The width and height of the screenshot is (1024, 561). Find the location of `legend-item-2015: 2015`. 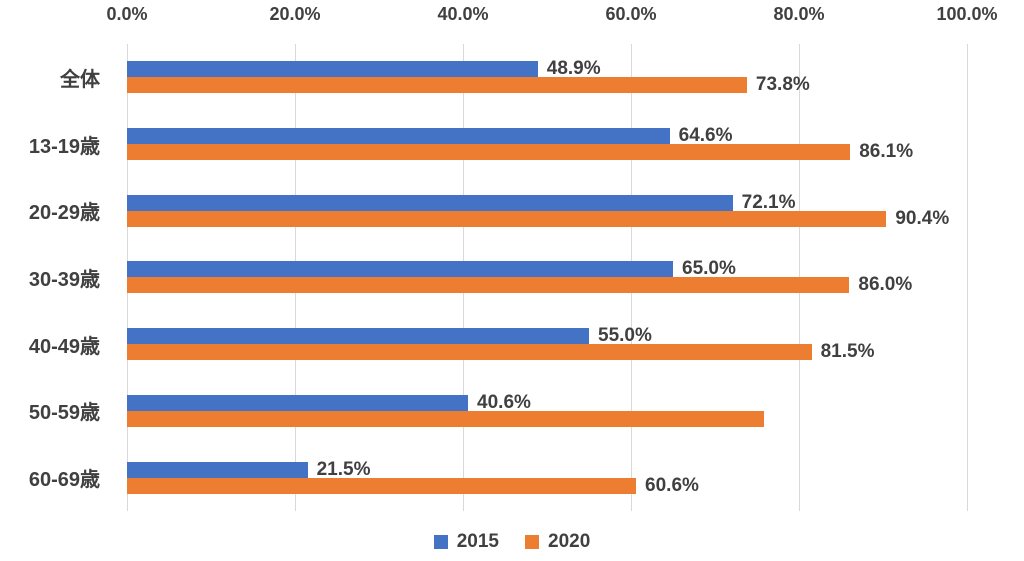

legend-item-2015: 2015 is located at coordinates (466, 542).